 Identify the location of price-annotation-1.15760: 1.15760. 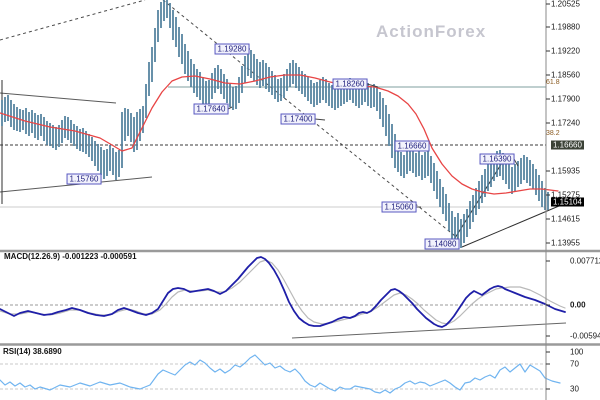
(84, 179).